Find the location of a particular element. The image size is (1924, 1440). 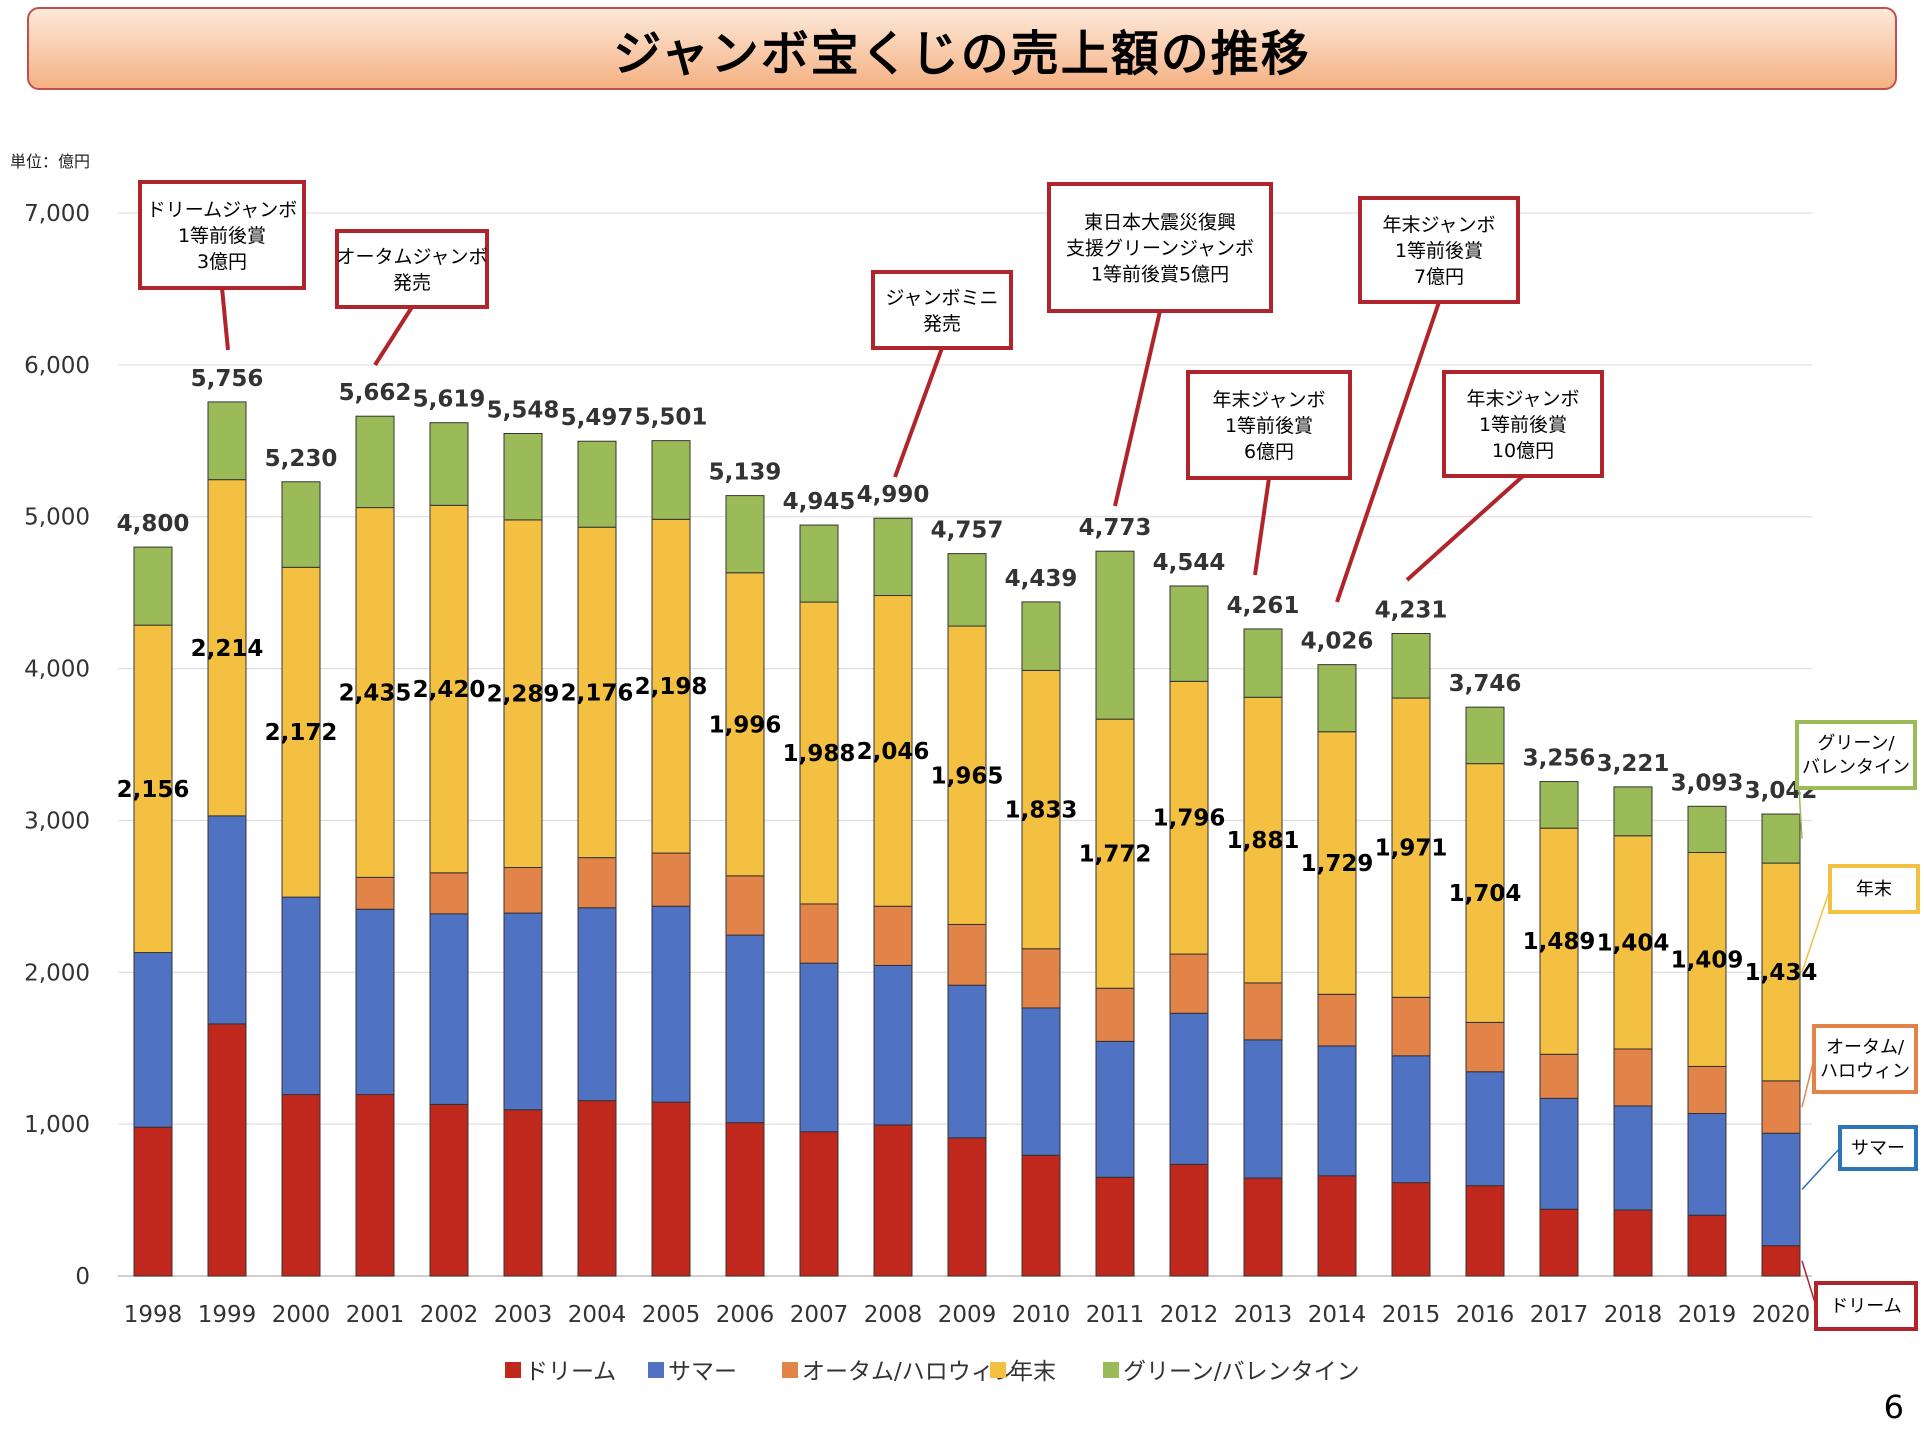

year-end-value-label: 1,965 is located at coordinates (967, 776).